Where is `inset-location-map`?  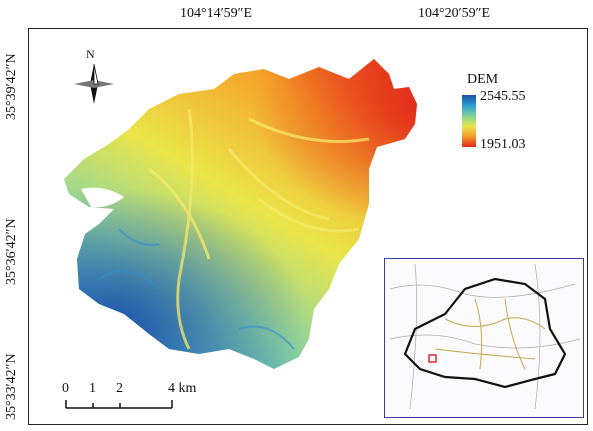
inset-location-map is located at coordinates (484, 338).